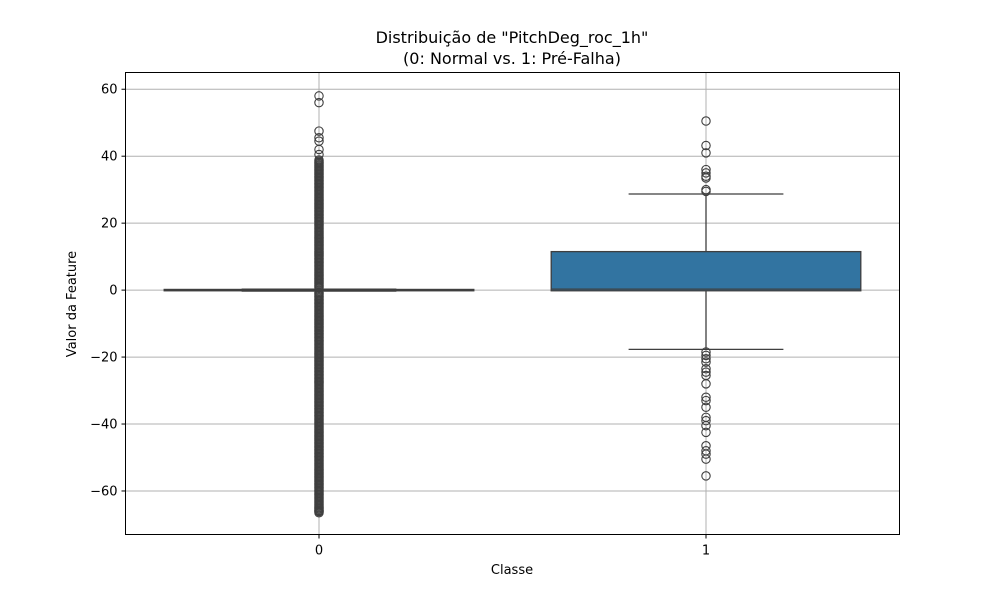 The width and height of the screenshot is (1000, 600). What do you see at coordinates (512, 58) in the screenshot?
I see `chart-subtitle: (0: Normal vs. 1: Pré-Falha)` at bounding box center [512, 58].